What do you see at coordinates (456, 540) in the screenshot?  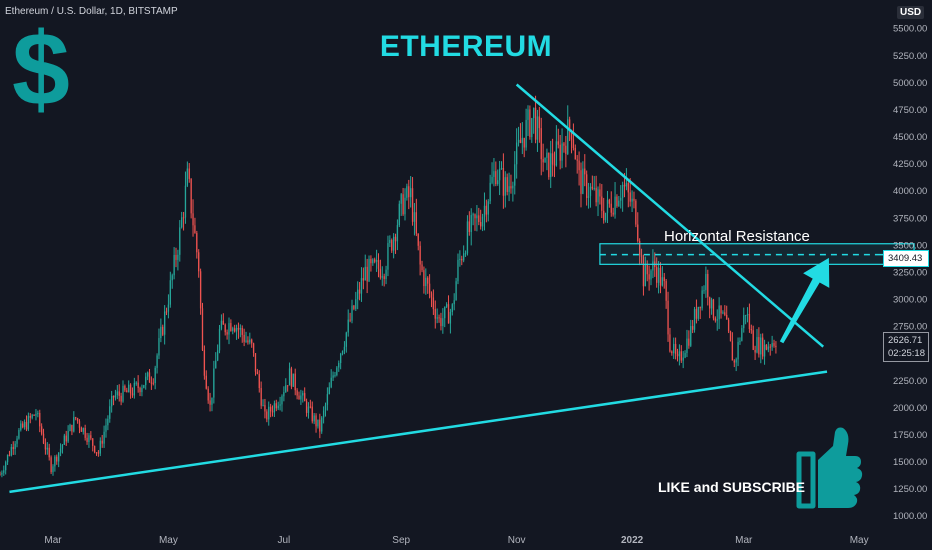 I see `time-axis: Mar May Jul Sep Nov 2022 Mar May` at bounding box center [456, 540].